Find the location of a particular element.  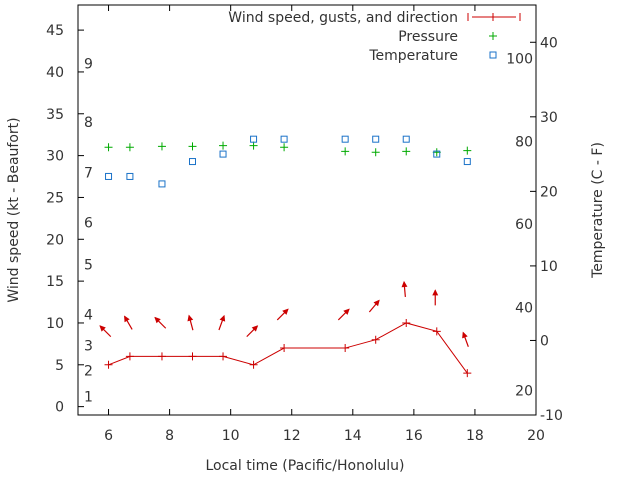

y2-tick-label: 0 is located at coordinates (544, 341).